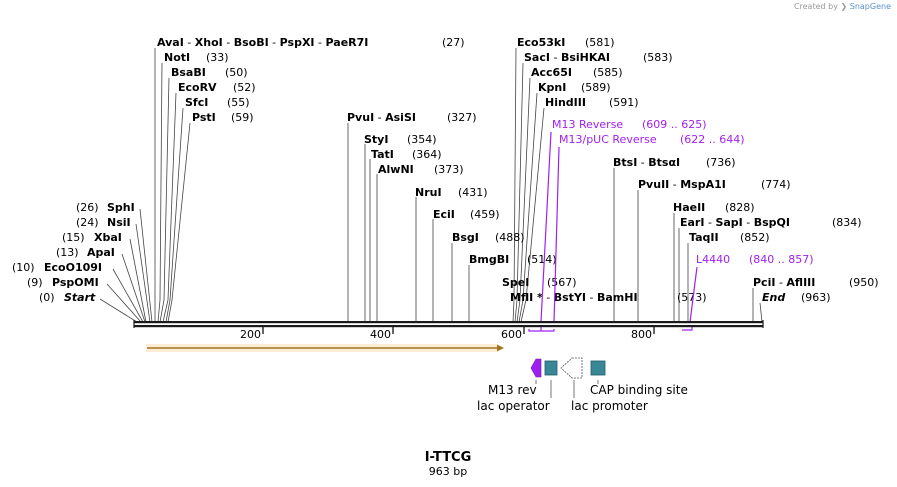 The image size is (897, 487). What do you see at coordinates (512, 390) in the screenshot?
I see `feature-label-m13-rev: M13 rev` at bounding box center [512, 390].